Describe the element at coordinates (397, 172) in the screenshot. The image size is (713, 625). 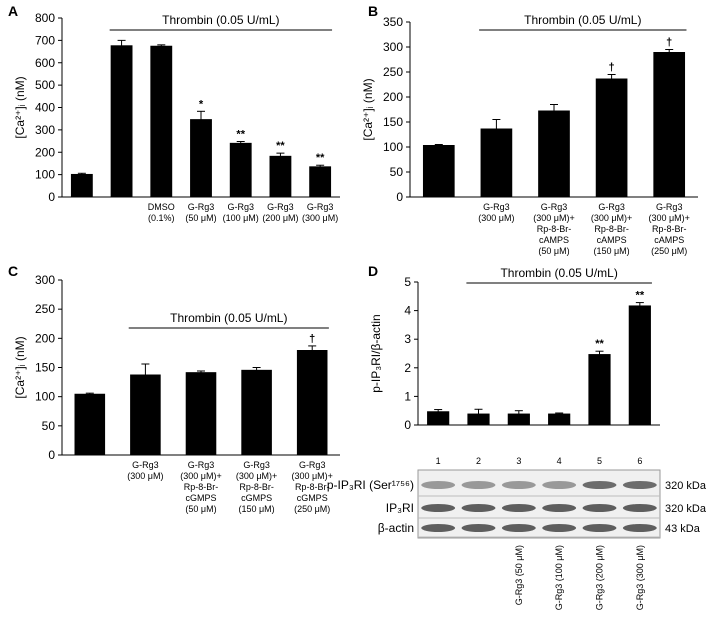
I see `y-tick-label: 50` at that location.